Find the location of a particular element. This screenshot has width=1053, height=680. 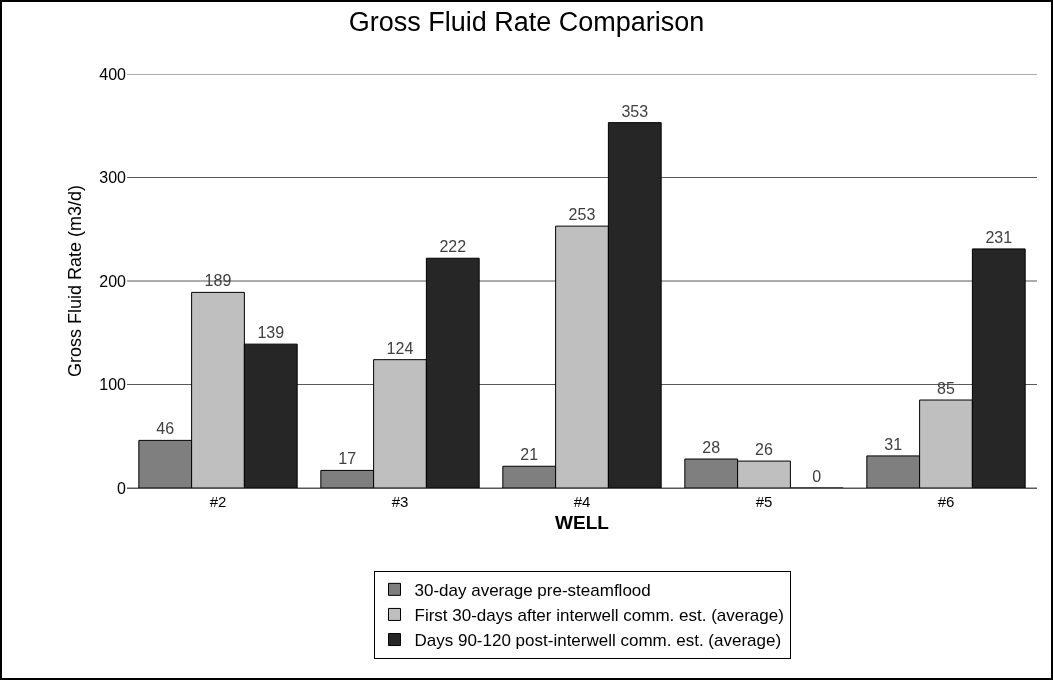

chart-title: Gross Fluid Rate Comparison is located at coordinates (526, 22).